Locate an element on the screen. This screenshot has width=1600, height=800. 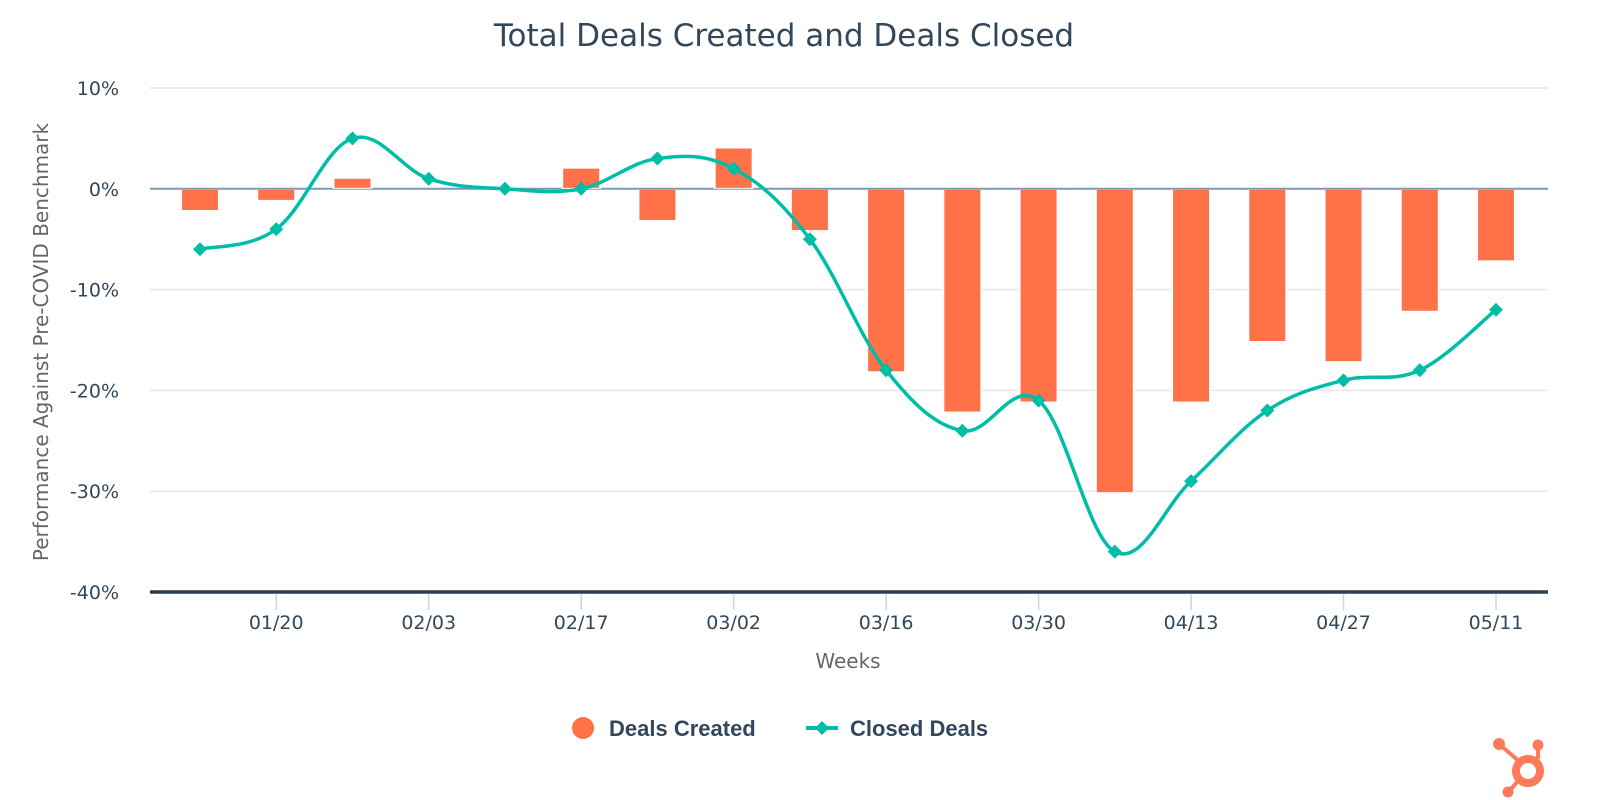
x-tick-label: 03/30 is located at coordinates (1038, 623).